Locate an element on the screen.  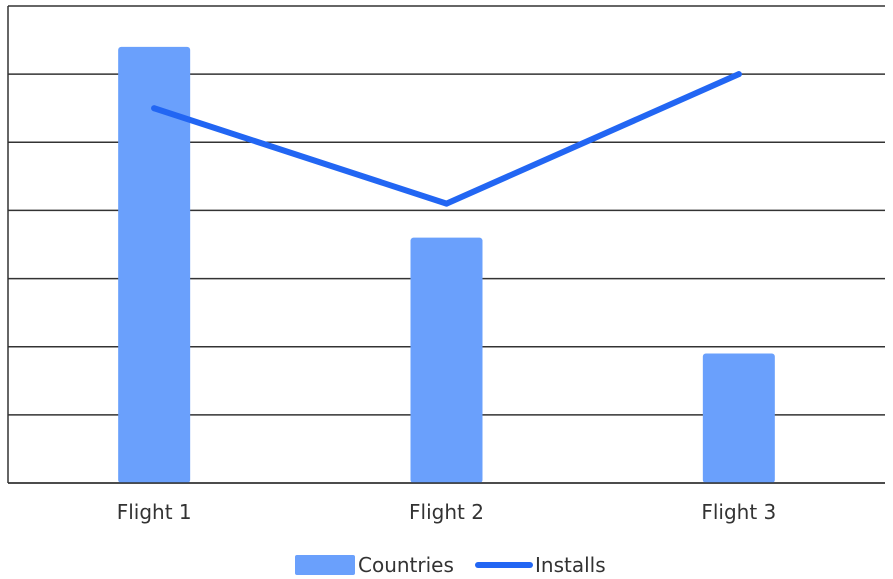
legend-label-installs: Installs is located at coordinates (570, 564).